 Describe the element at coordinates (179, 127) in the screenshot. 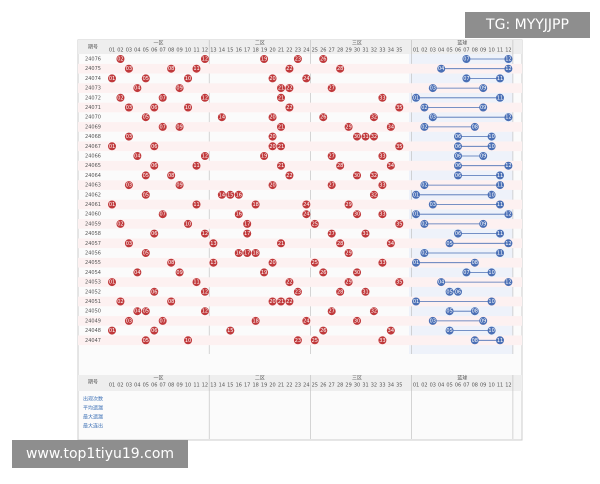

I see `red-ball-number: 09` at that location.